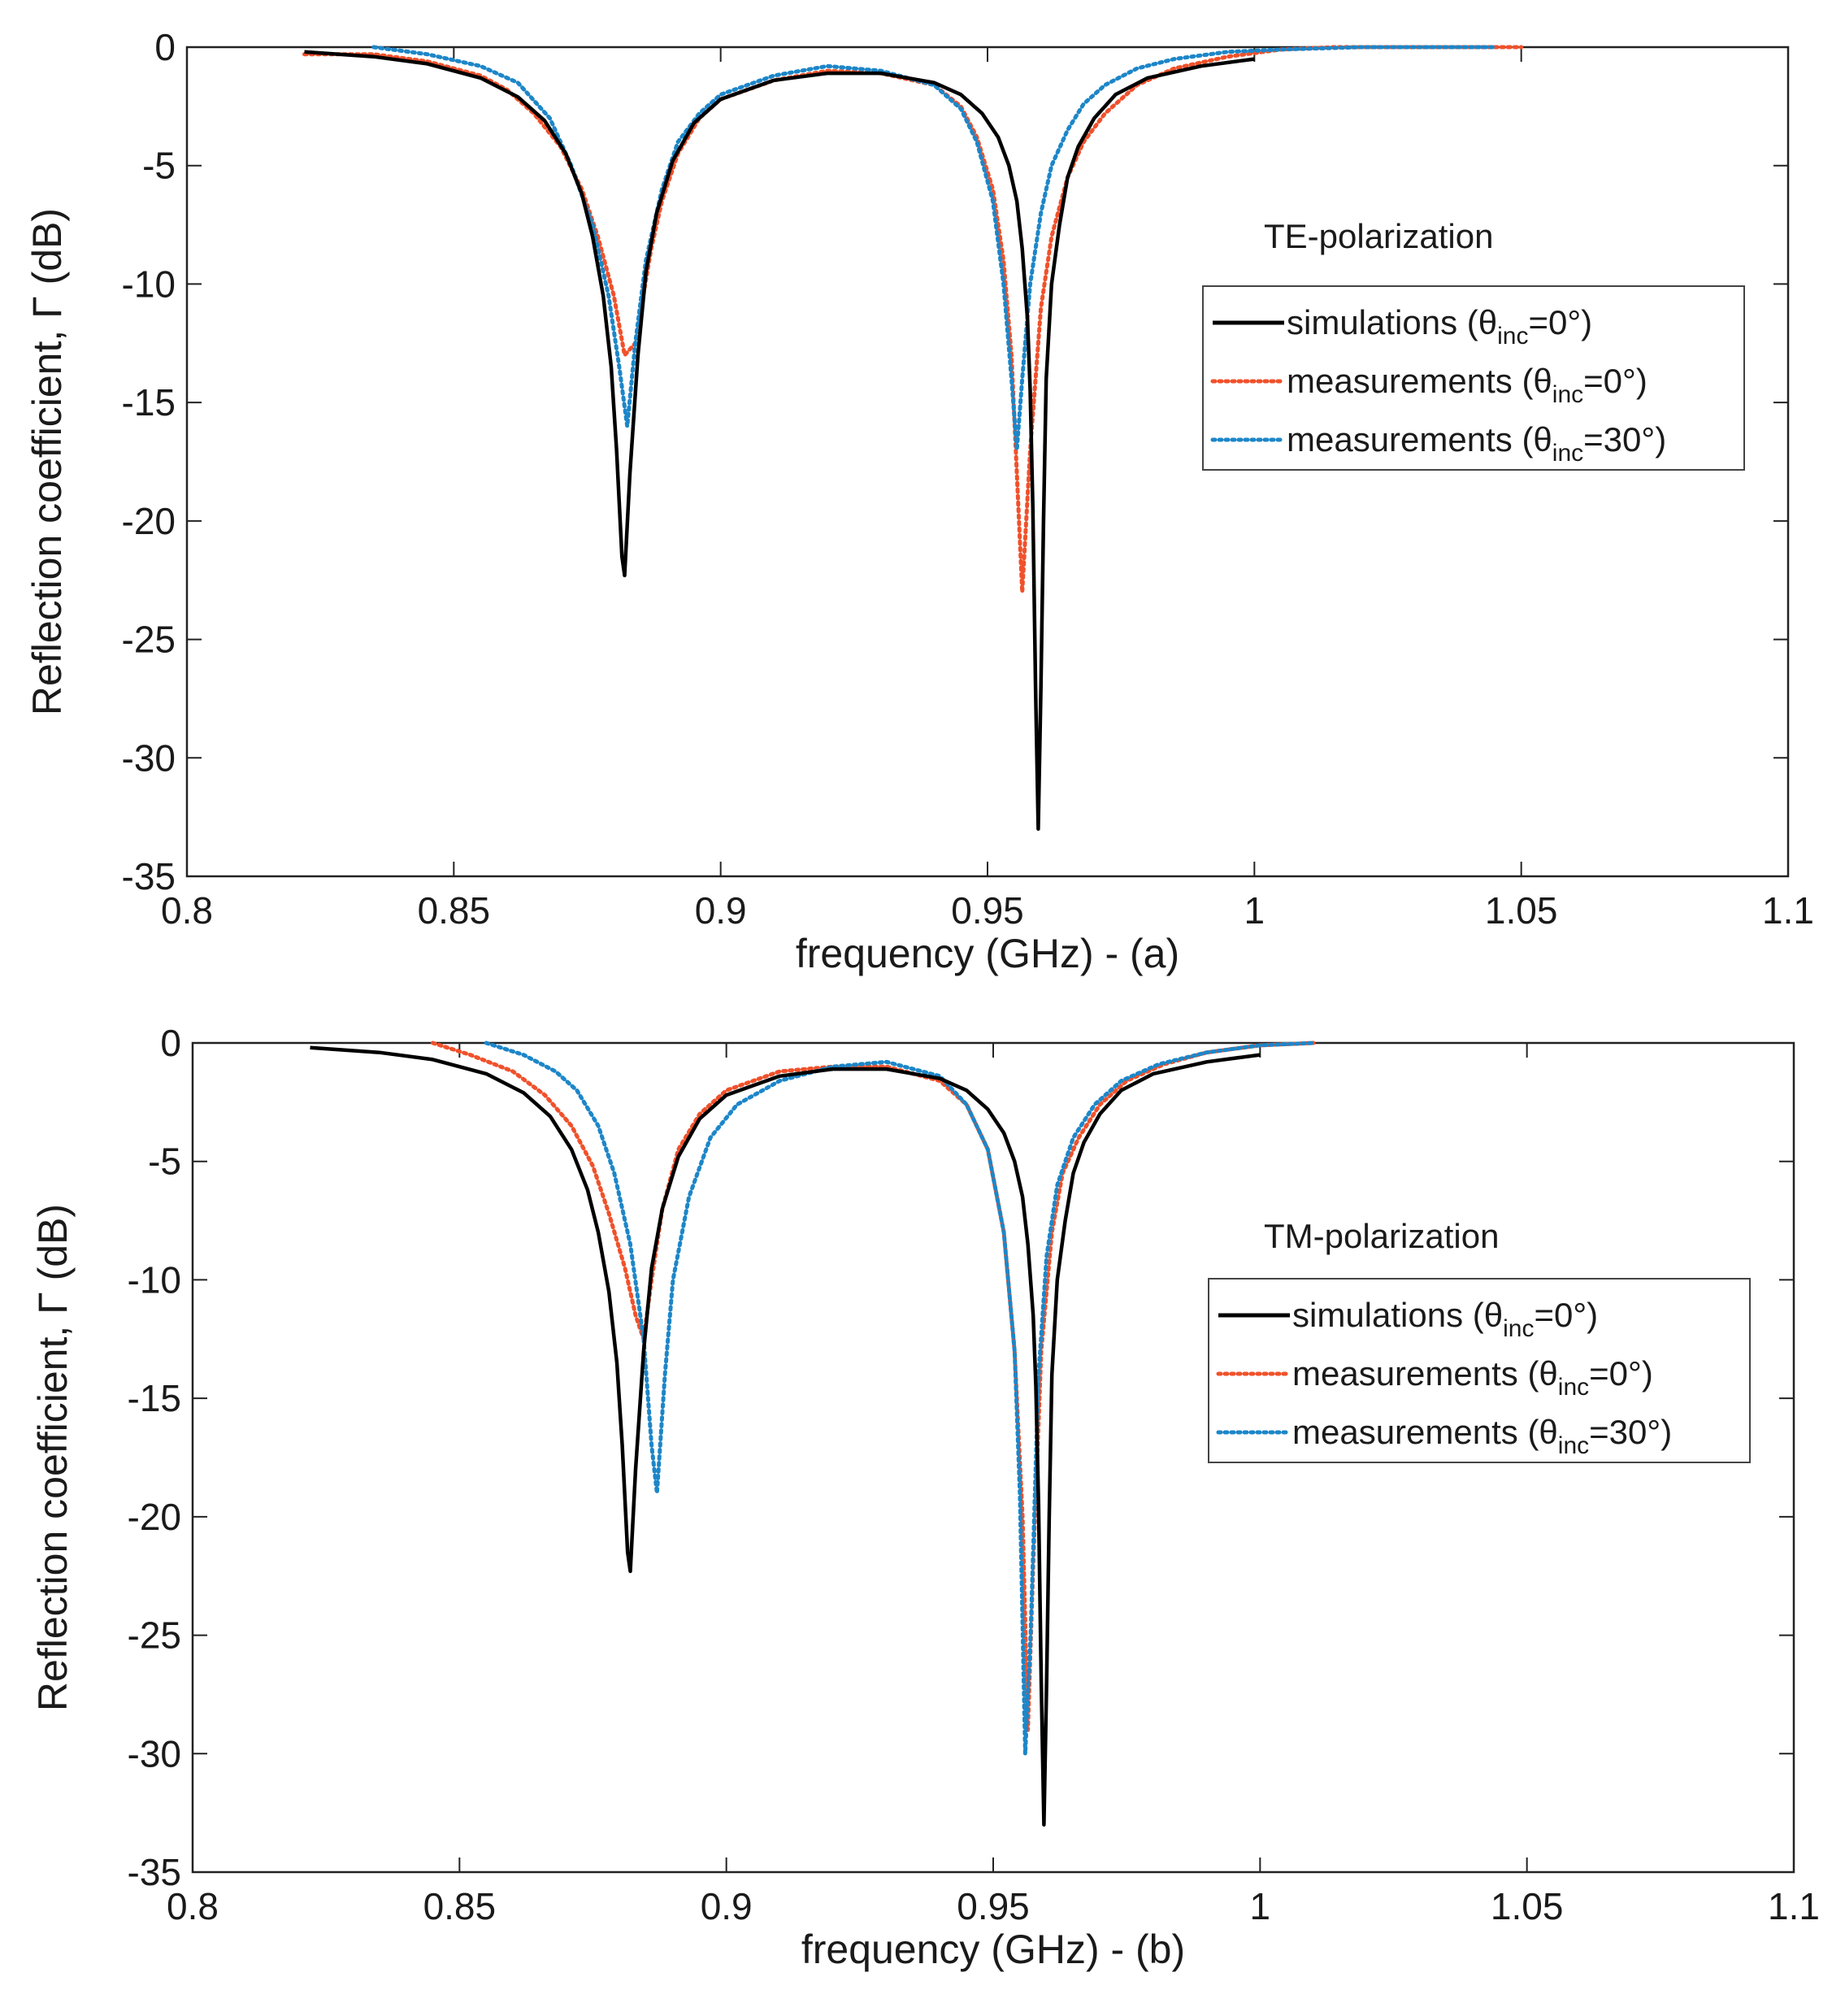 The width and height of the screenshot is (1845, 2016). I want to click on series-line-measurements-30deg, so click(934, 248).